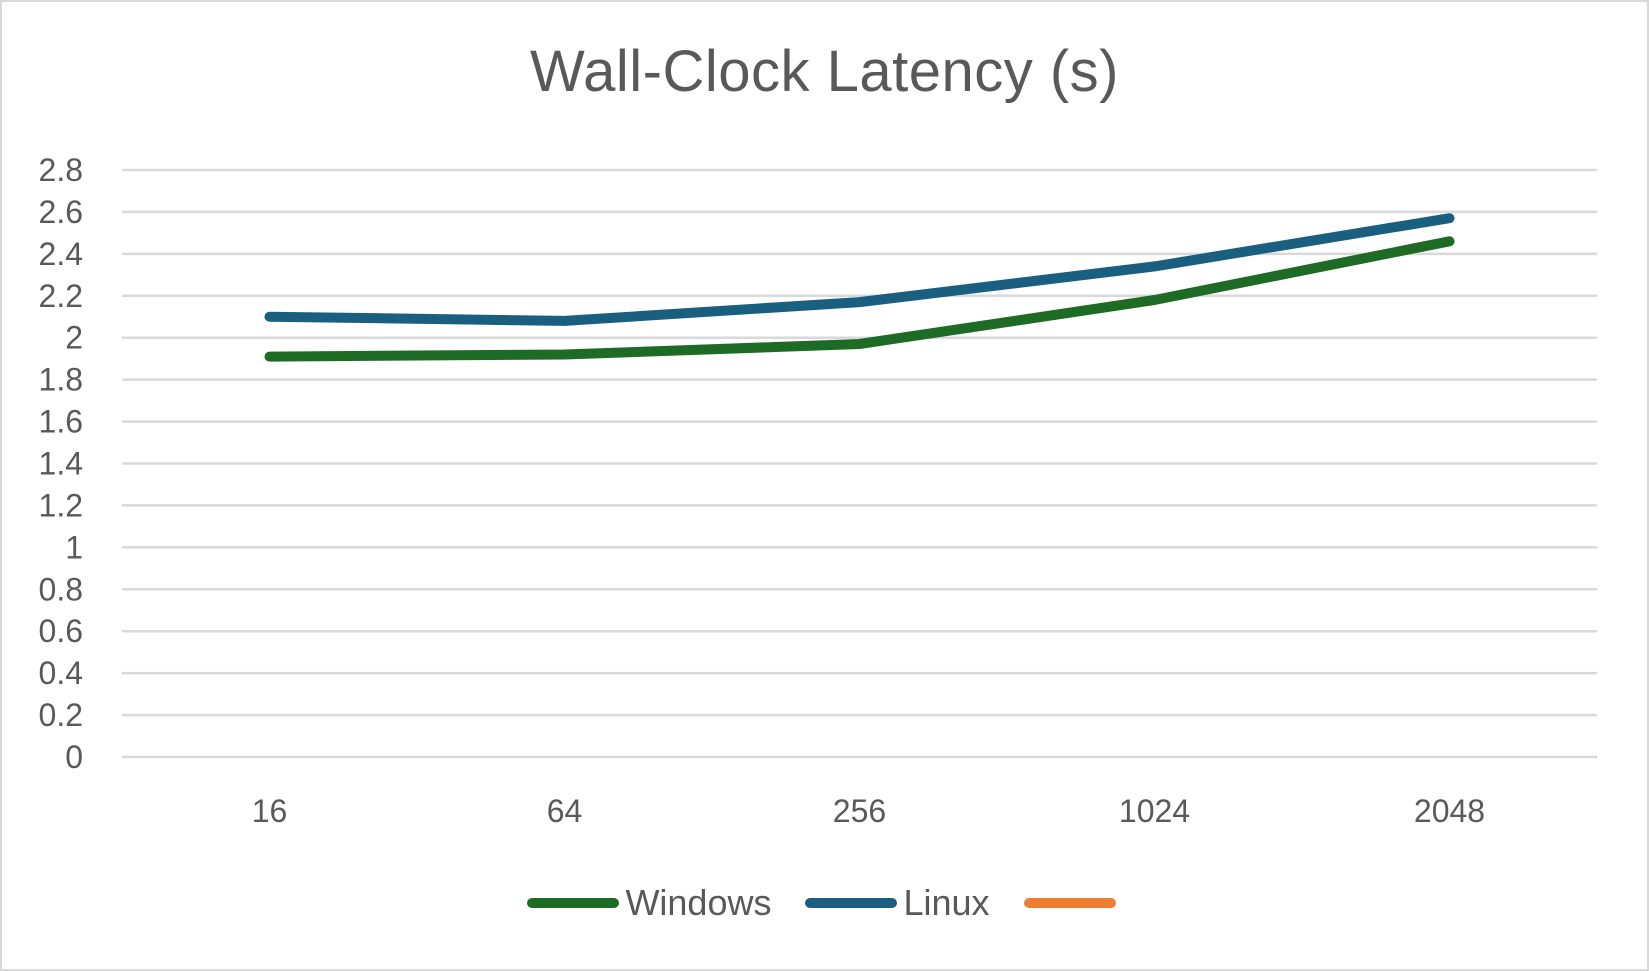 The height and width of the screenshot is (971, 1649). What do you see at coordinates (61, 422) in the screenshot?
I see `y-tick-label: 1.6` at bounding box center [61, 422].